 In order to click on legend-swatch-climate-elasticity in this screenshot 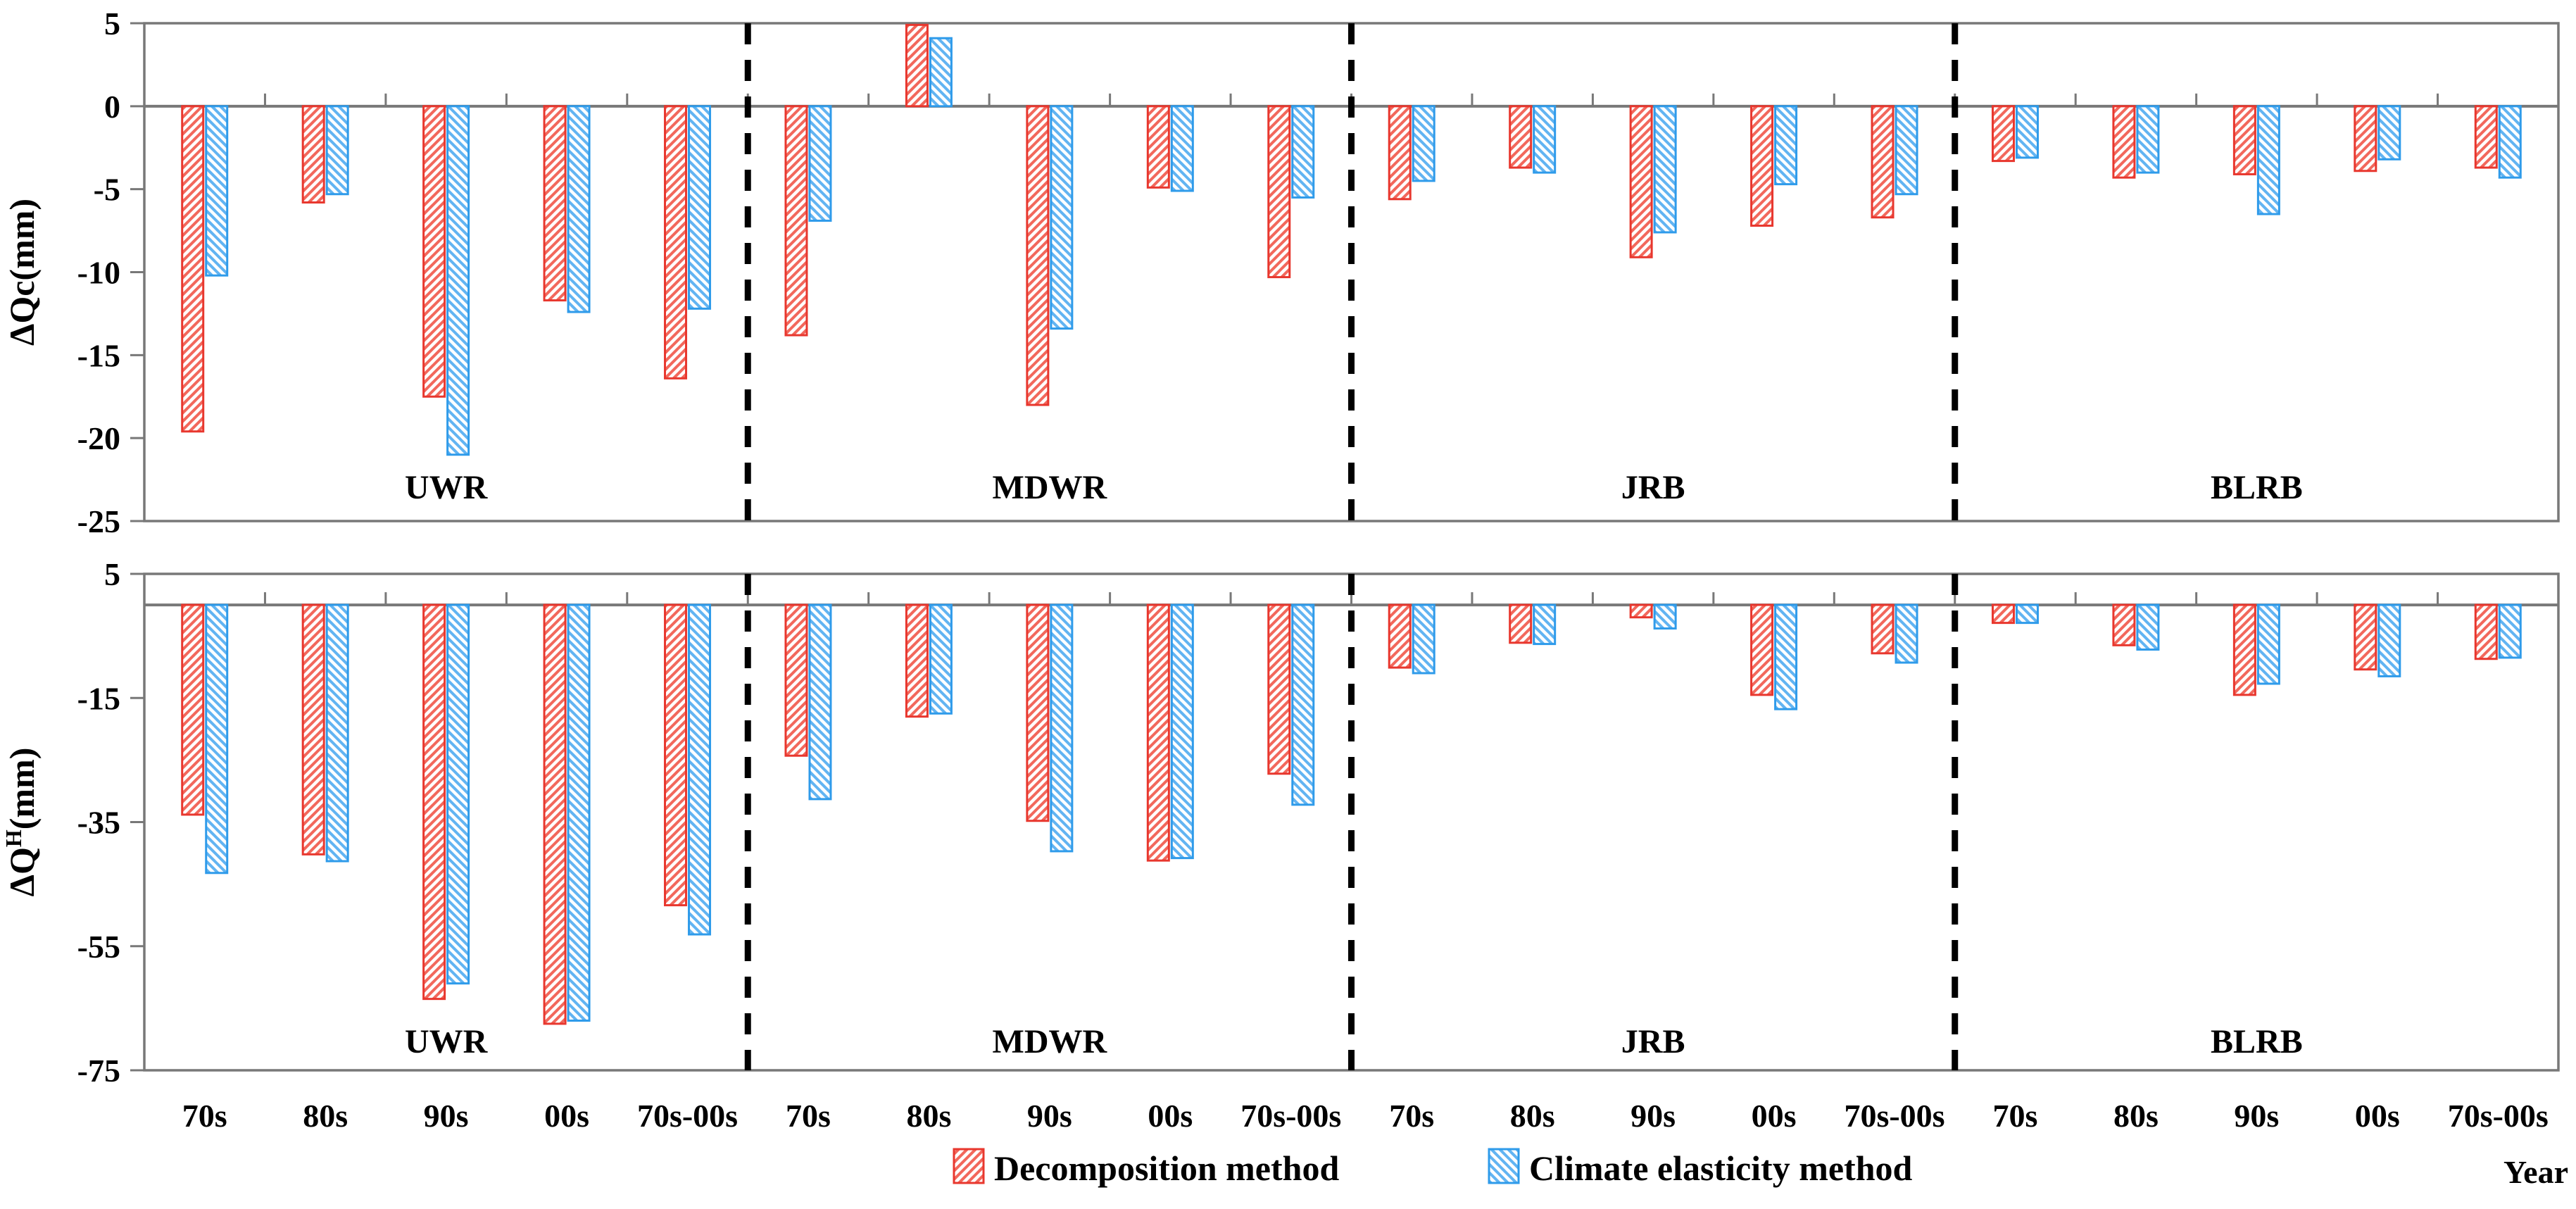, I will do `click(1504, 1166)`.